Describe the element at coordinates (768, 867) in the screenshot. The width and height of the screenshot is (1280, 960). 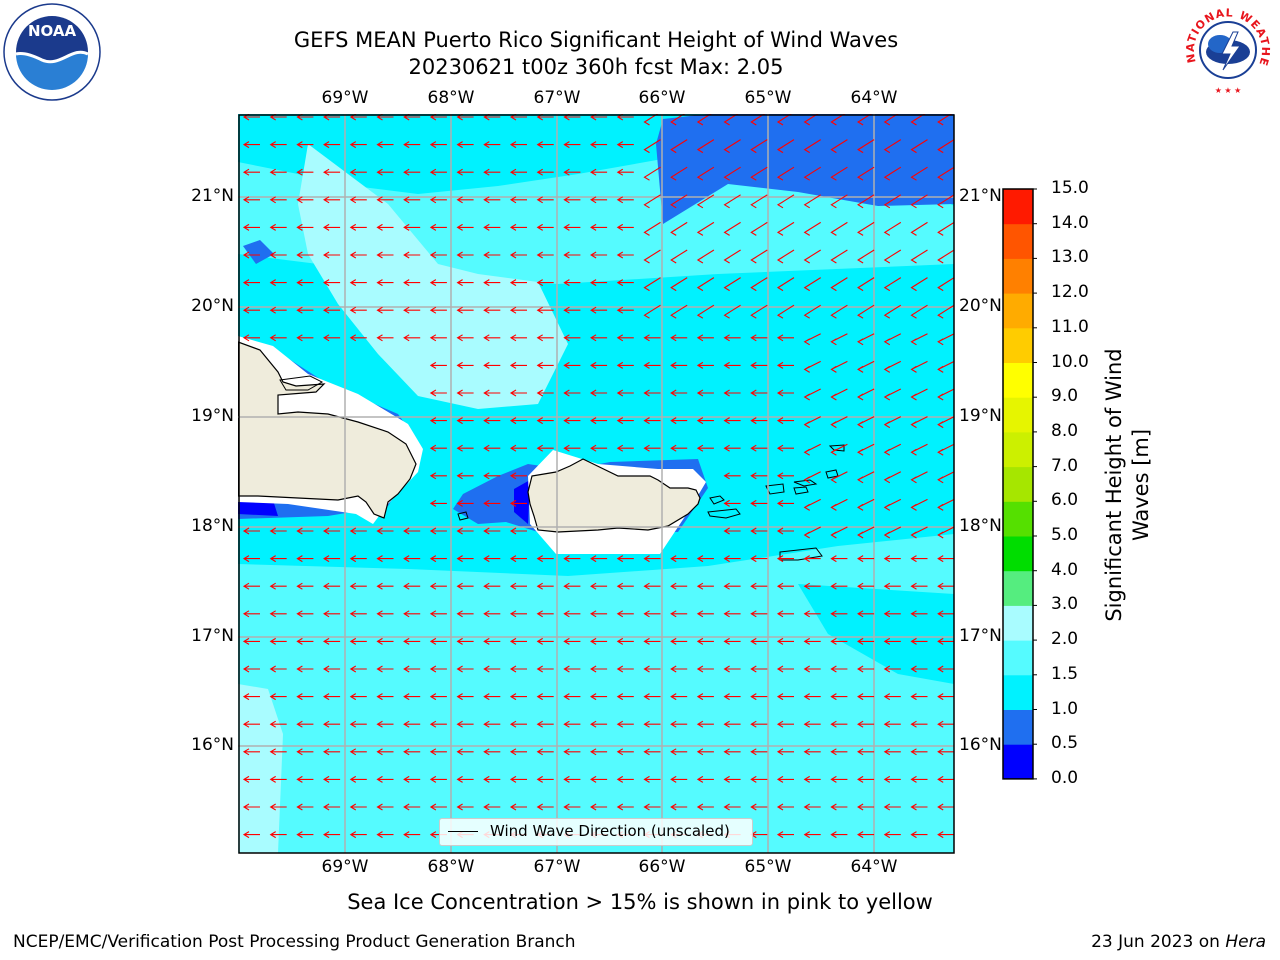
I see `lon-tick-bottom: 65°W` at that location.